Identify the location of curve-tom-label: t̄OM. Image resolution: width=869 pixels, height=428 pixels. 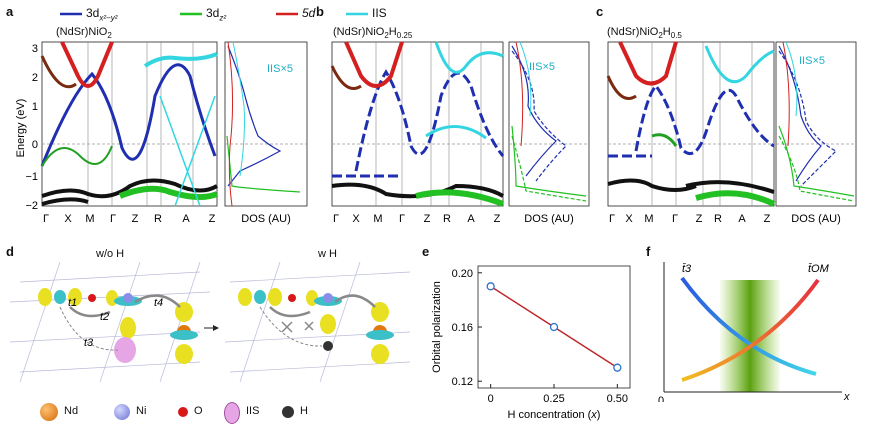
(819, 269).